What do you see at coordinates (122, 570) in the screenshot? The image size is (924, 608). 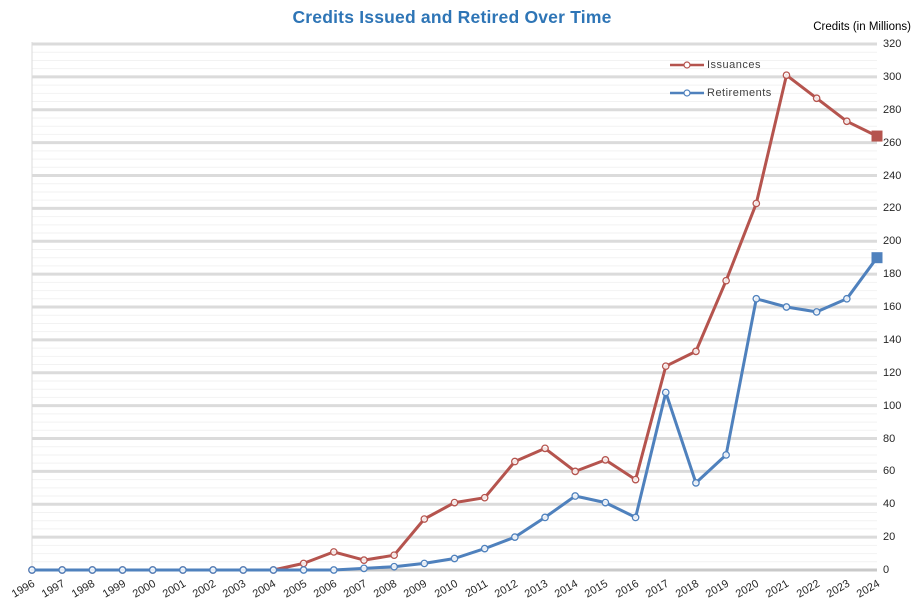 I see `point-retirements-1999` at bounding box center [122, 570].